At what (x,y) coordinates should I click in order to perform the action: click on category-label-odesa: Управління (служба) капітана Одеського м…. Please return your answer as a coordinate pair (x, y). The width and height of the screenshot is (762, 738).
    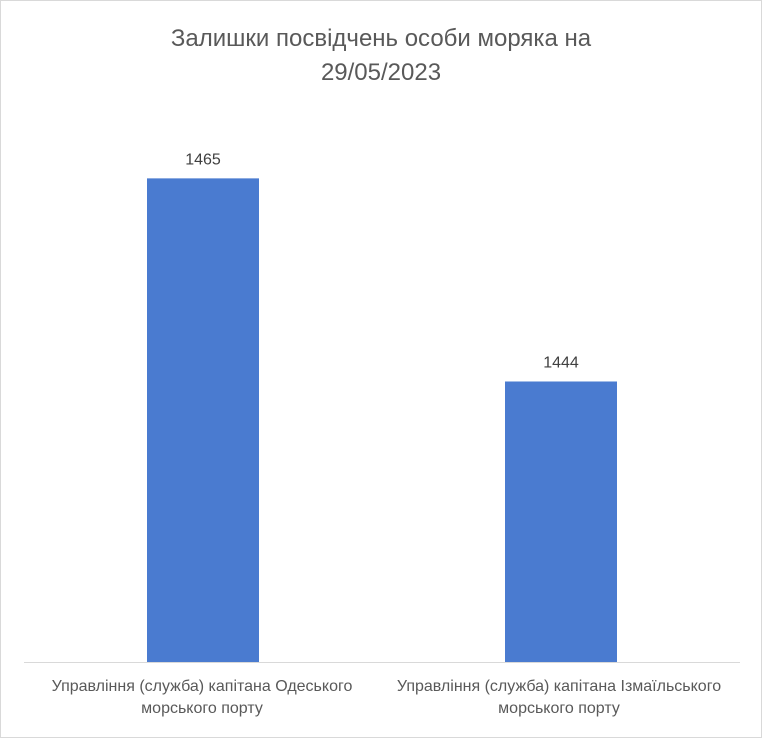
    Looking at the image, I should click on (202, 698).